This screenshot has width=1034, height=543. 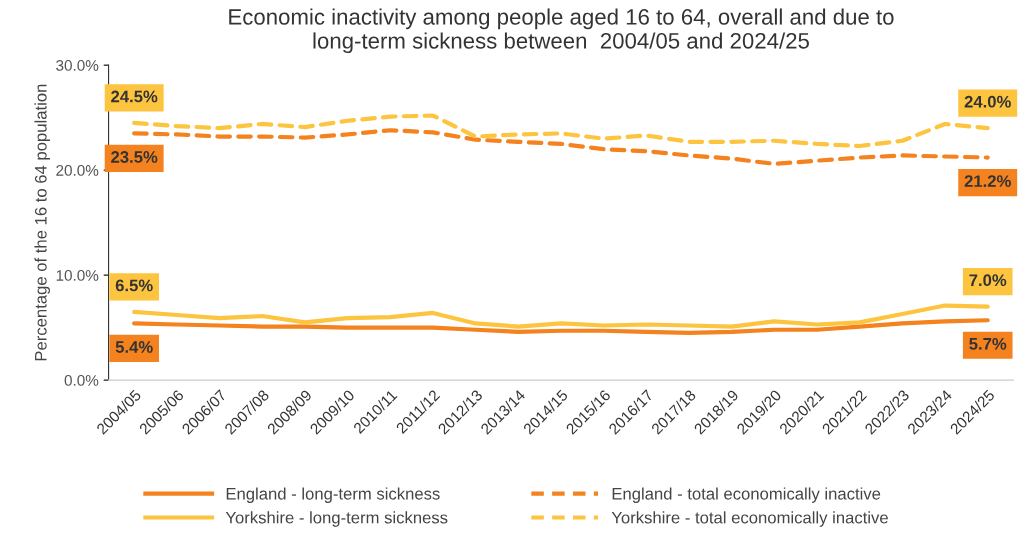 I want to click on y-tick-label: 20.0%, so click(x=77, y=170).